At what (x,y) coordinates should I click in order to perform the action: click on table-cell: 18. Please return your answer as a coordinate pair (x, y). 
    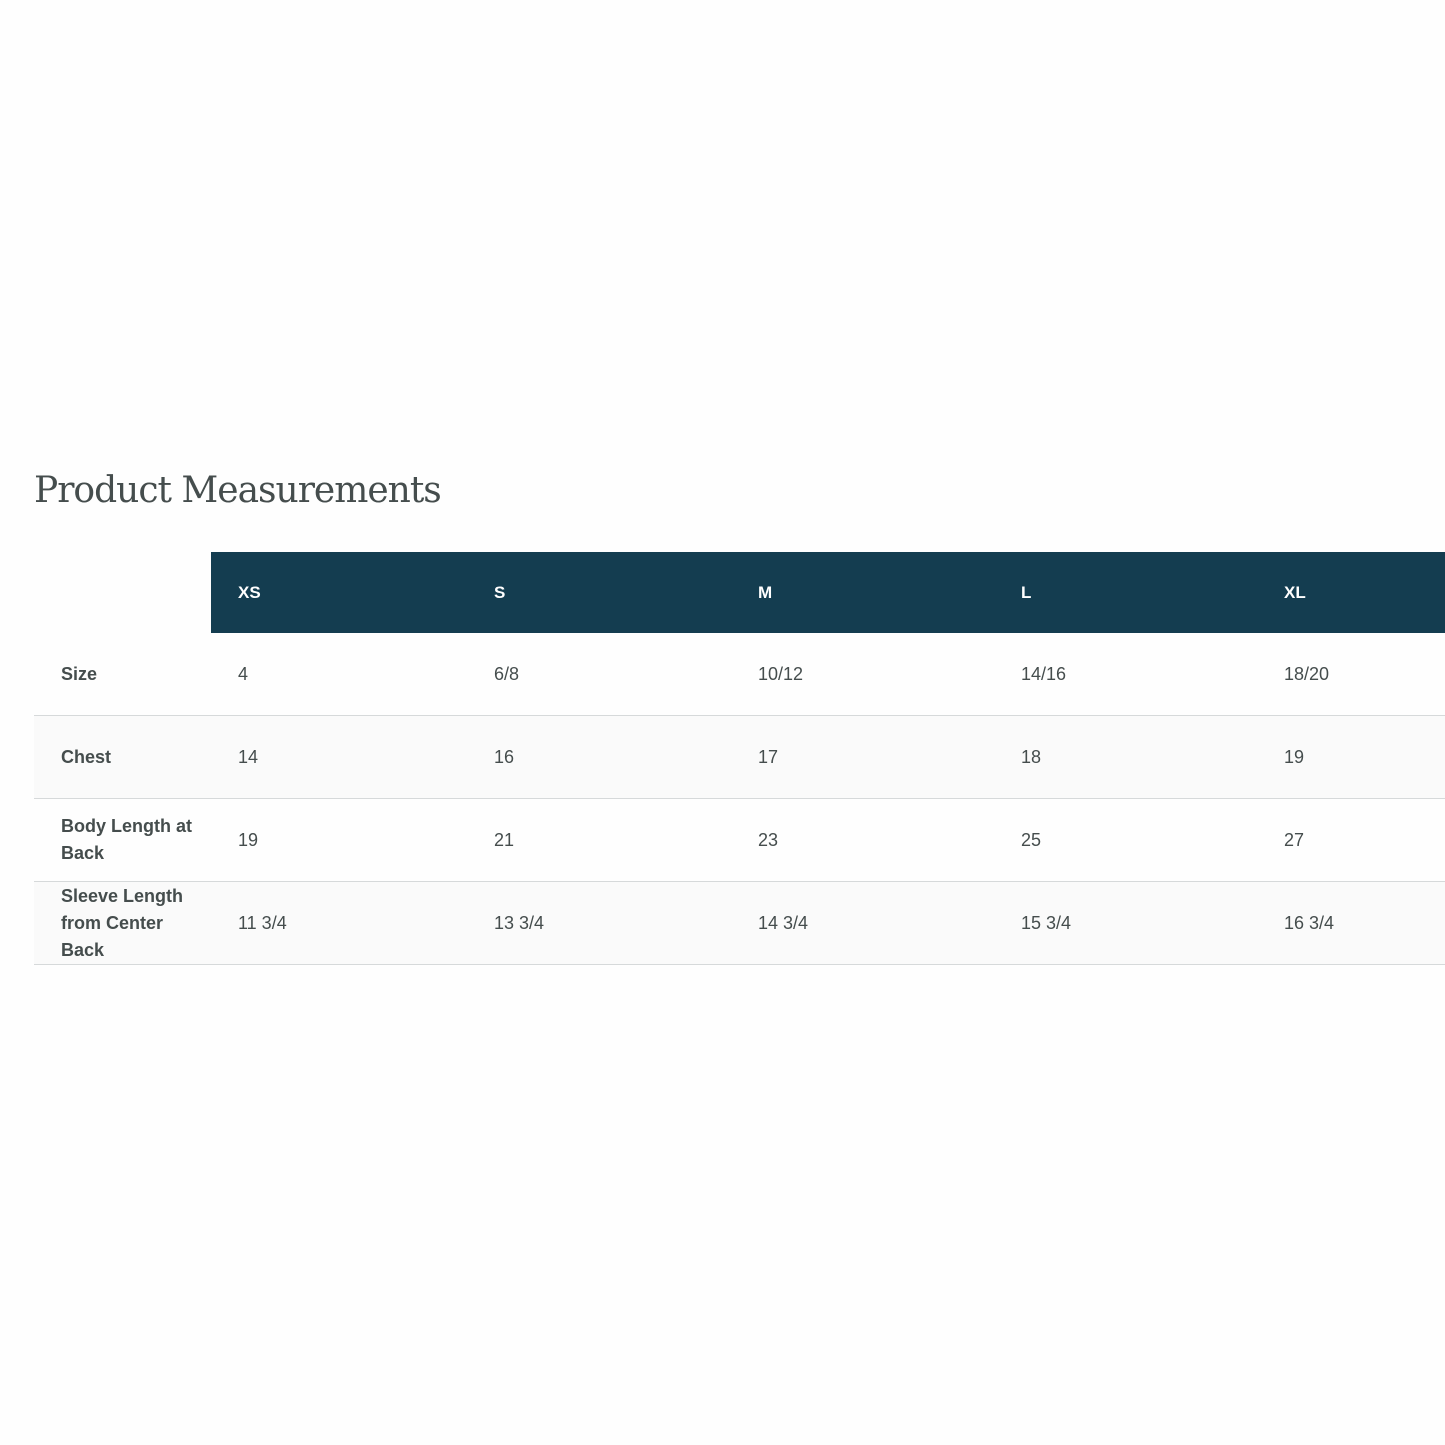
    Looking at the image, I should click on (1125, 757).